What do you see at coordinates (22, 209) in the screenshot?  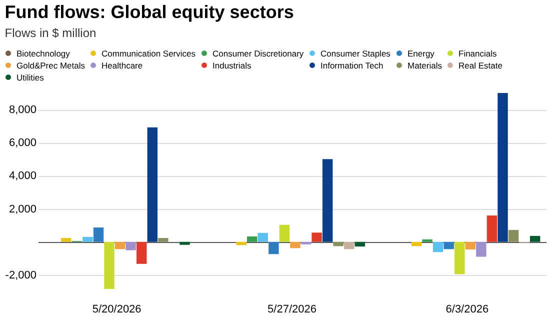 I see `y-tick-label: 2,000` at bounding box center [22, 209].